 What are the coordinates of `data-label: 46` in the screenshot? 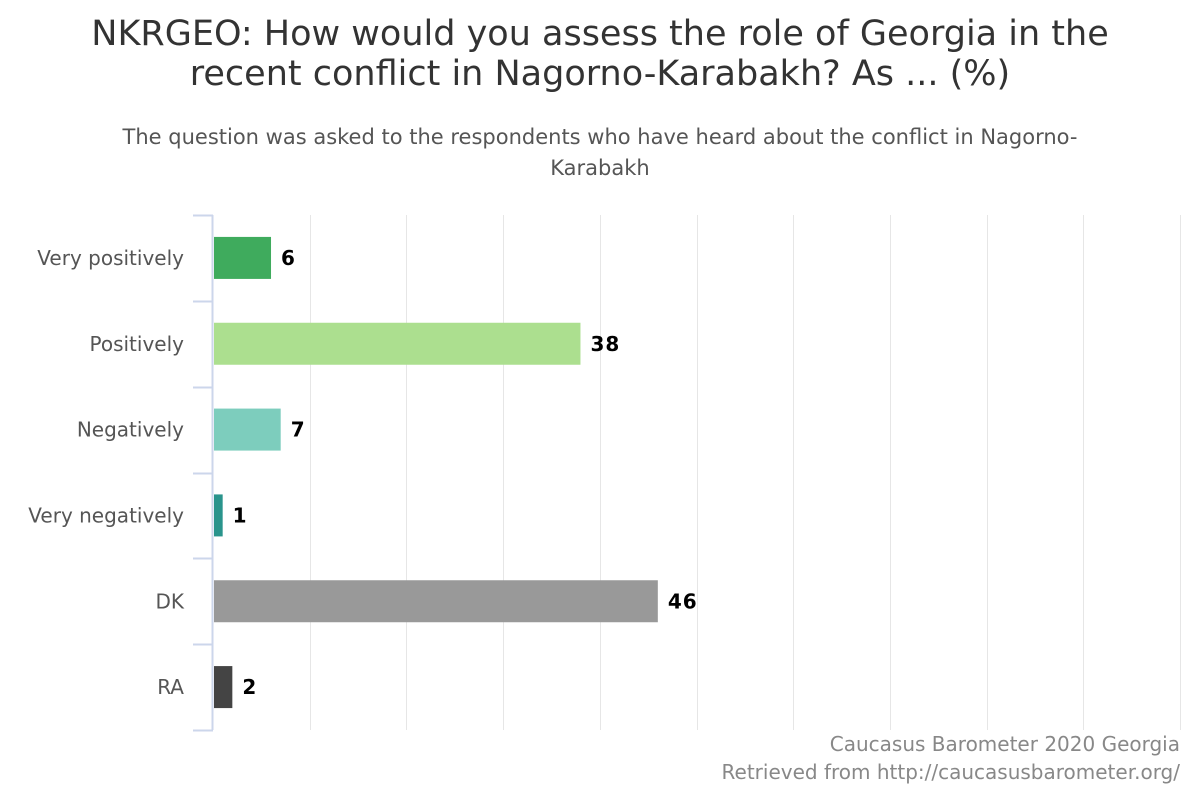 It's located at (683, 601).